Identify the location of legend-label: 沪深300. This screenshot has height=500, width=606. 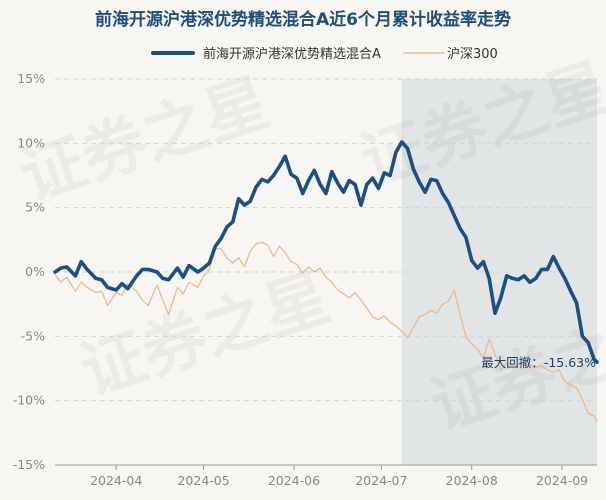
(472, 54).